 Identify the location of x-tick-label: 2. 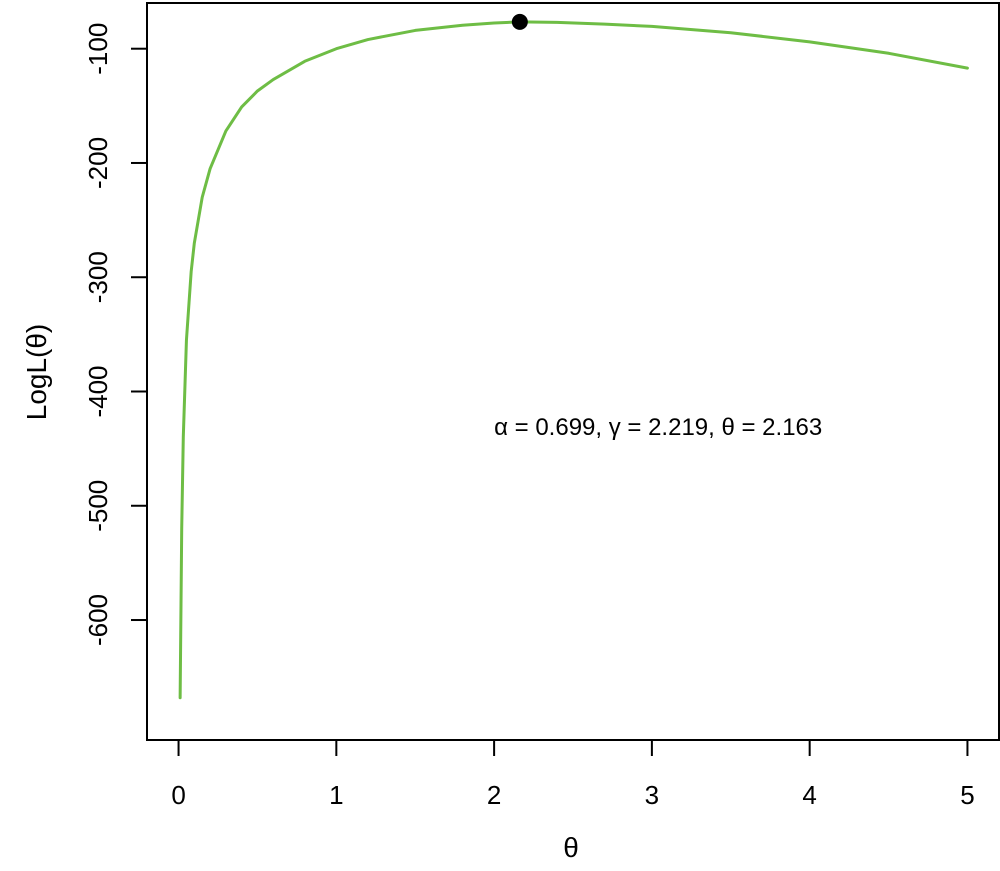
(494, 795).